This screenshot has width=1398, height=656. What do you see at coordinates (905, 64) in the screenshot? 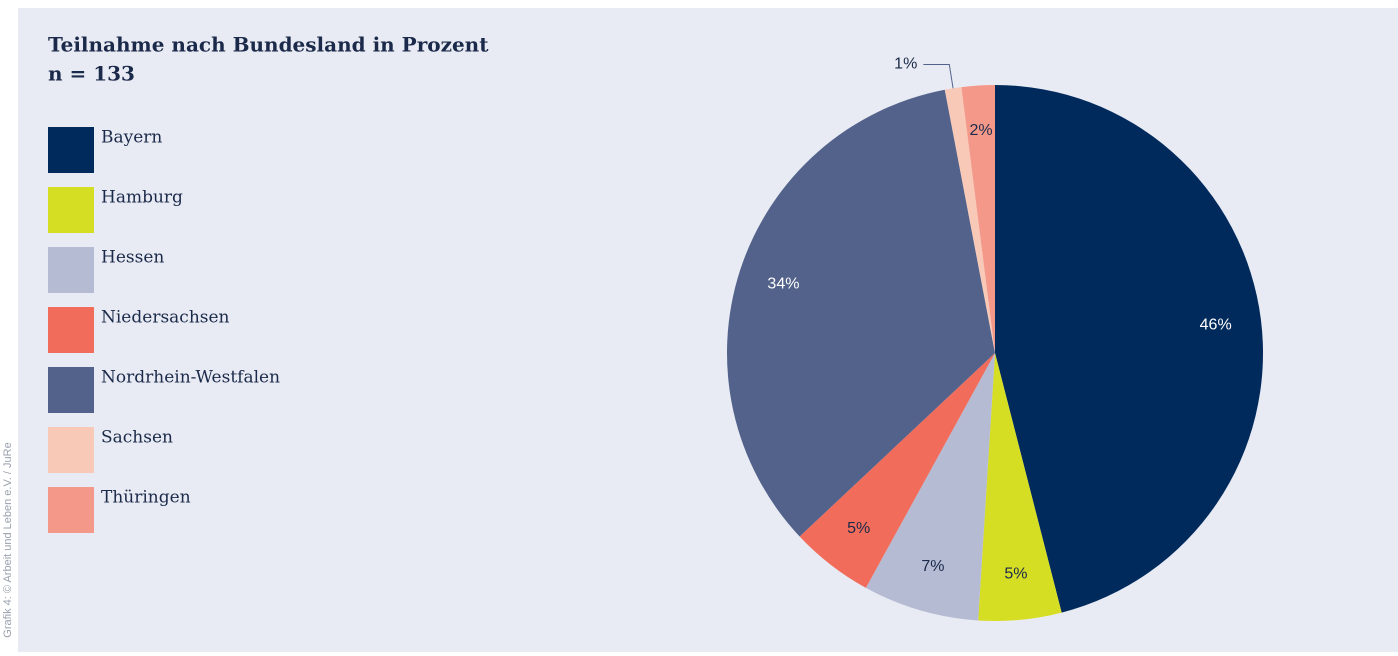
I see `data-label: 1%` at bounding box center [905, 64].